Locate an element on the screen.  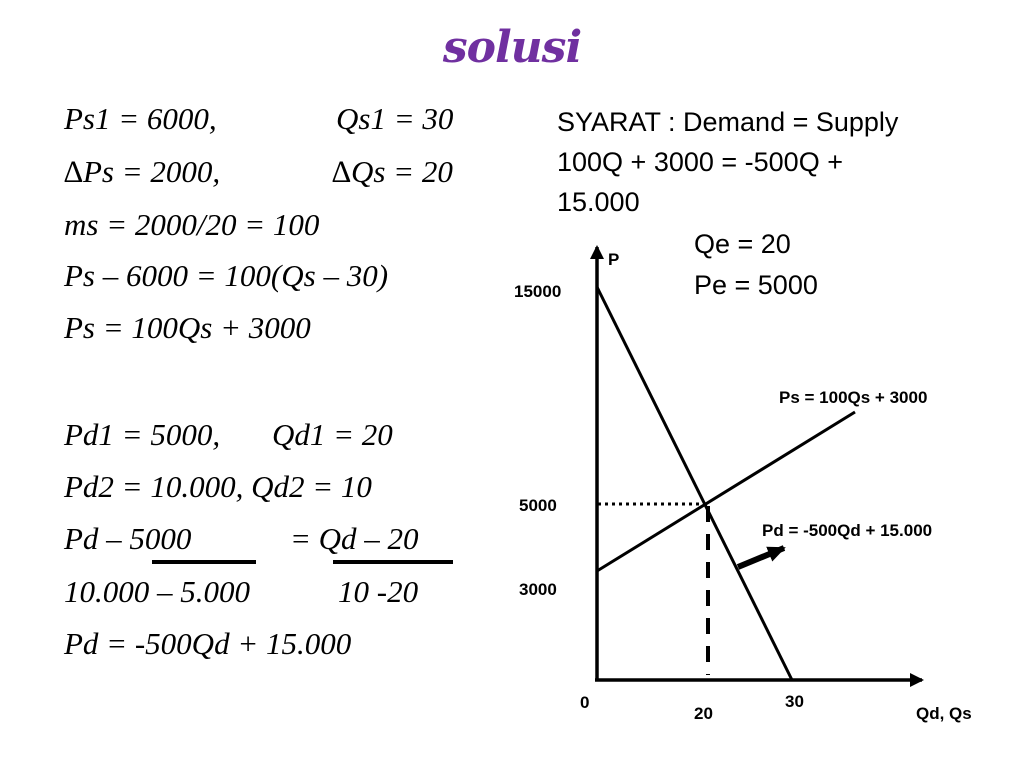
equation-10a: Pd = -500Qd + 15.000 is located at coordinates (208, 643).